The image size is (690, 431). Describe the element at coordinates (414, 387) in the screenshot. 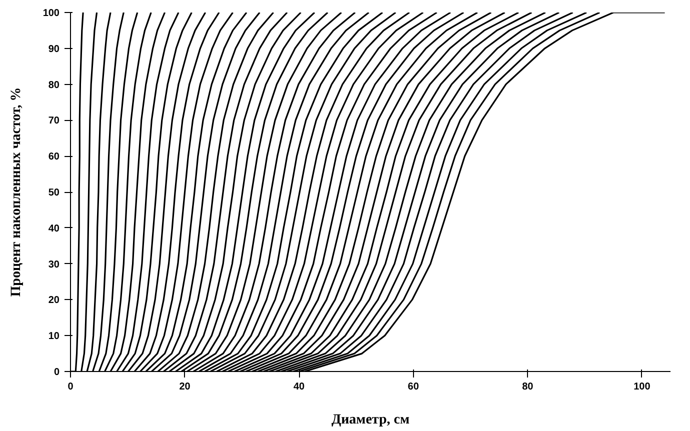

I see `x-tick-label: 60` at that location.